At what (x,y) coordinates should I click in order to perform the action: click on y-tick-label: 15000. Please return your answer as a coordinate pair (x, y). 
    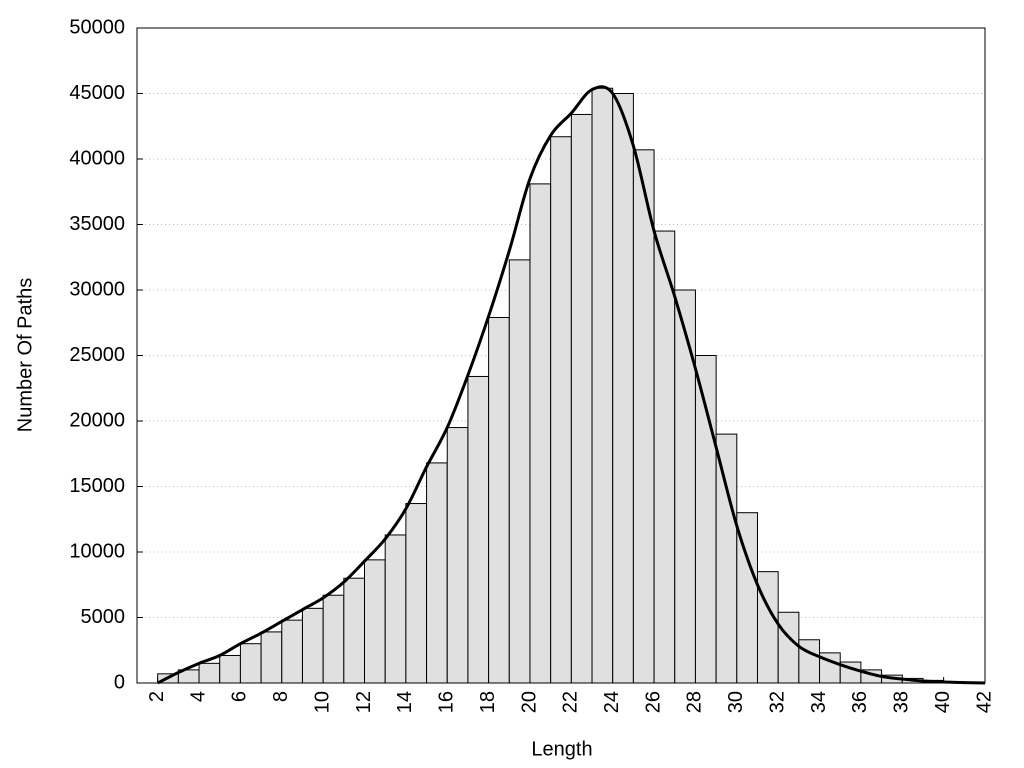
    Looking at the image, I should click on (97, 486).